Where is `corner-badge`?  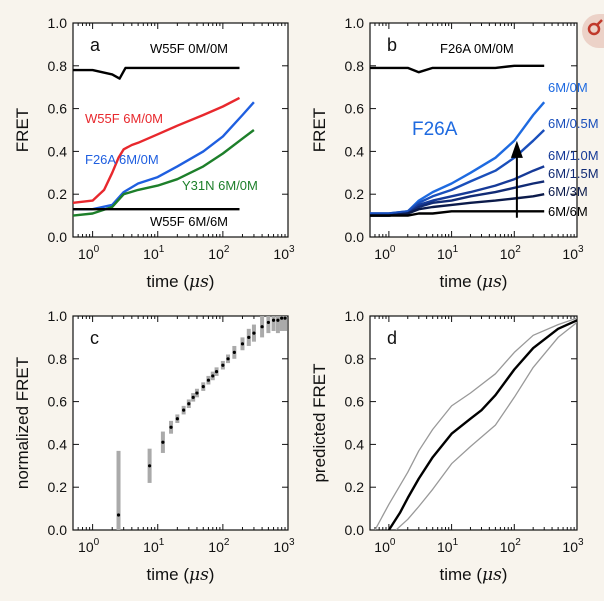
corner-badge is located at coordinates (593, 31).